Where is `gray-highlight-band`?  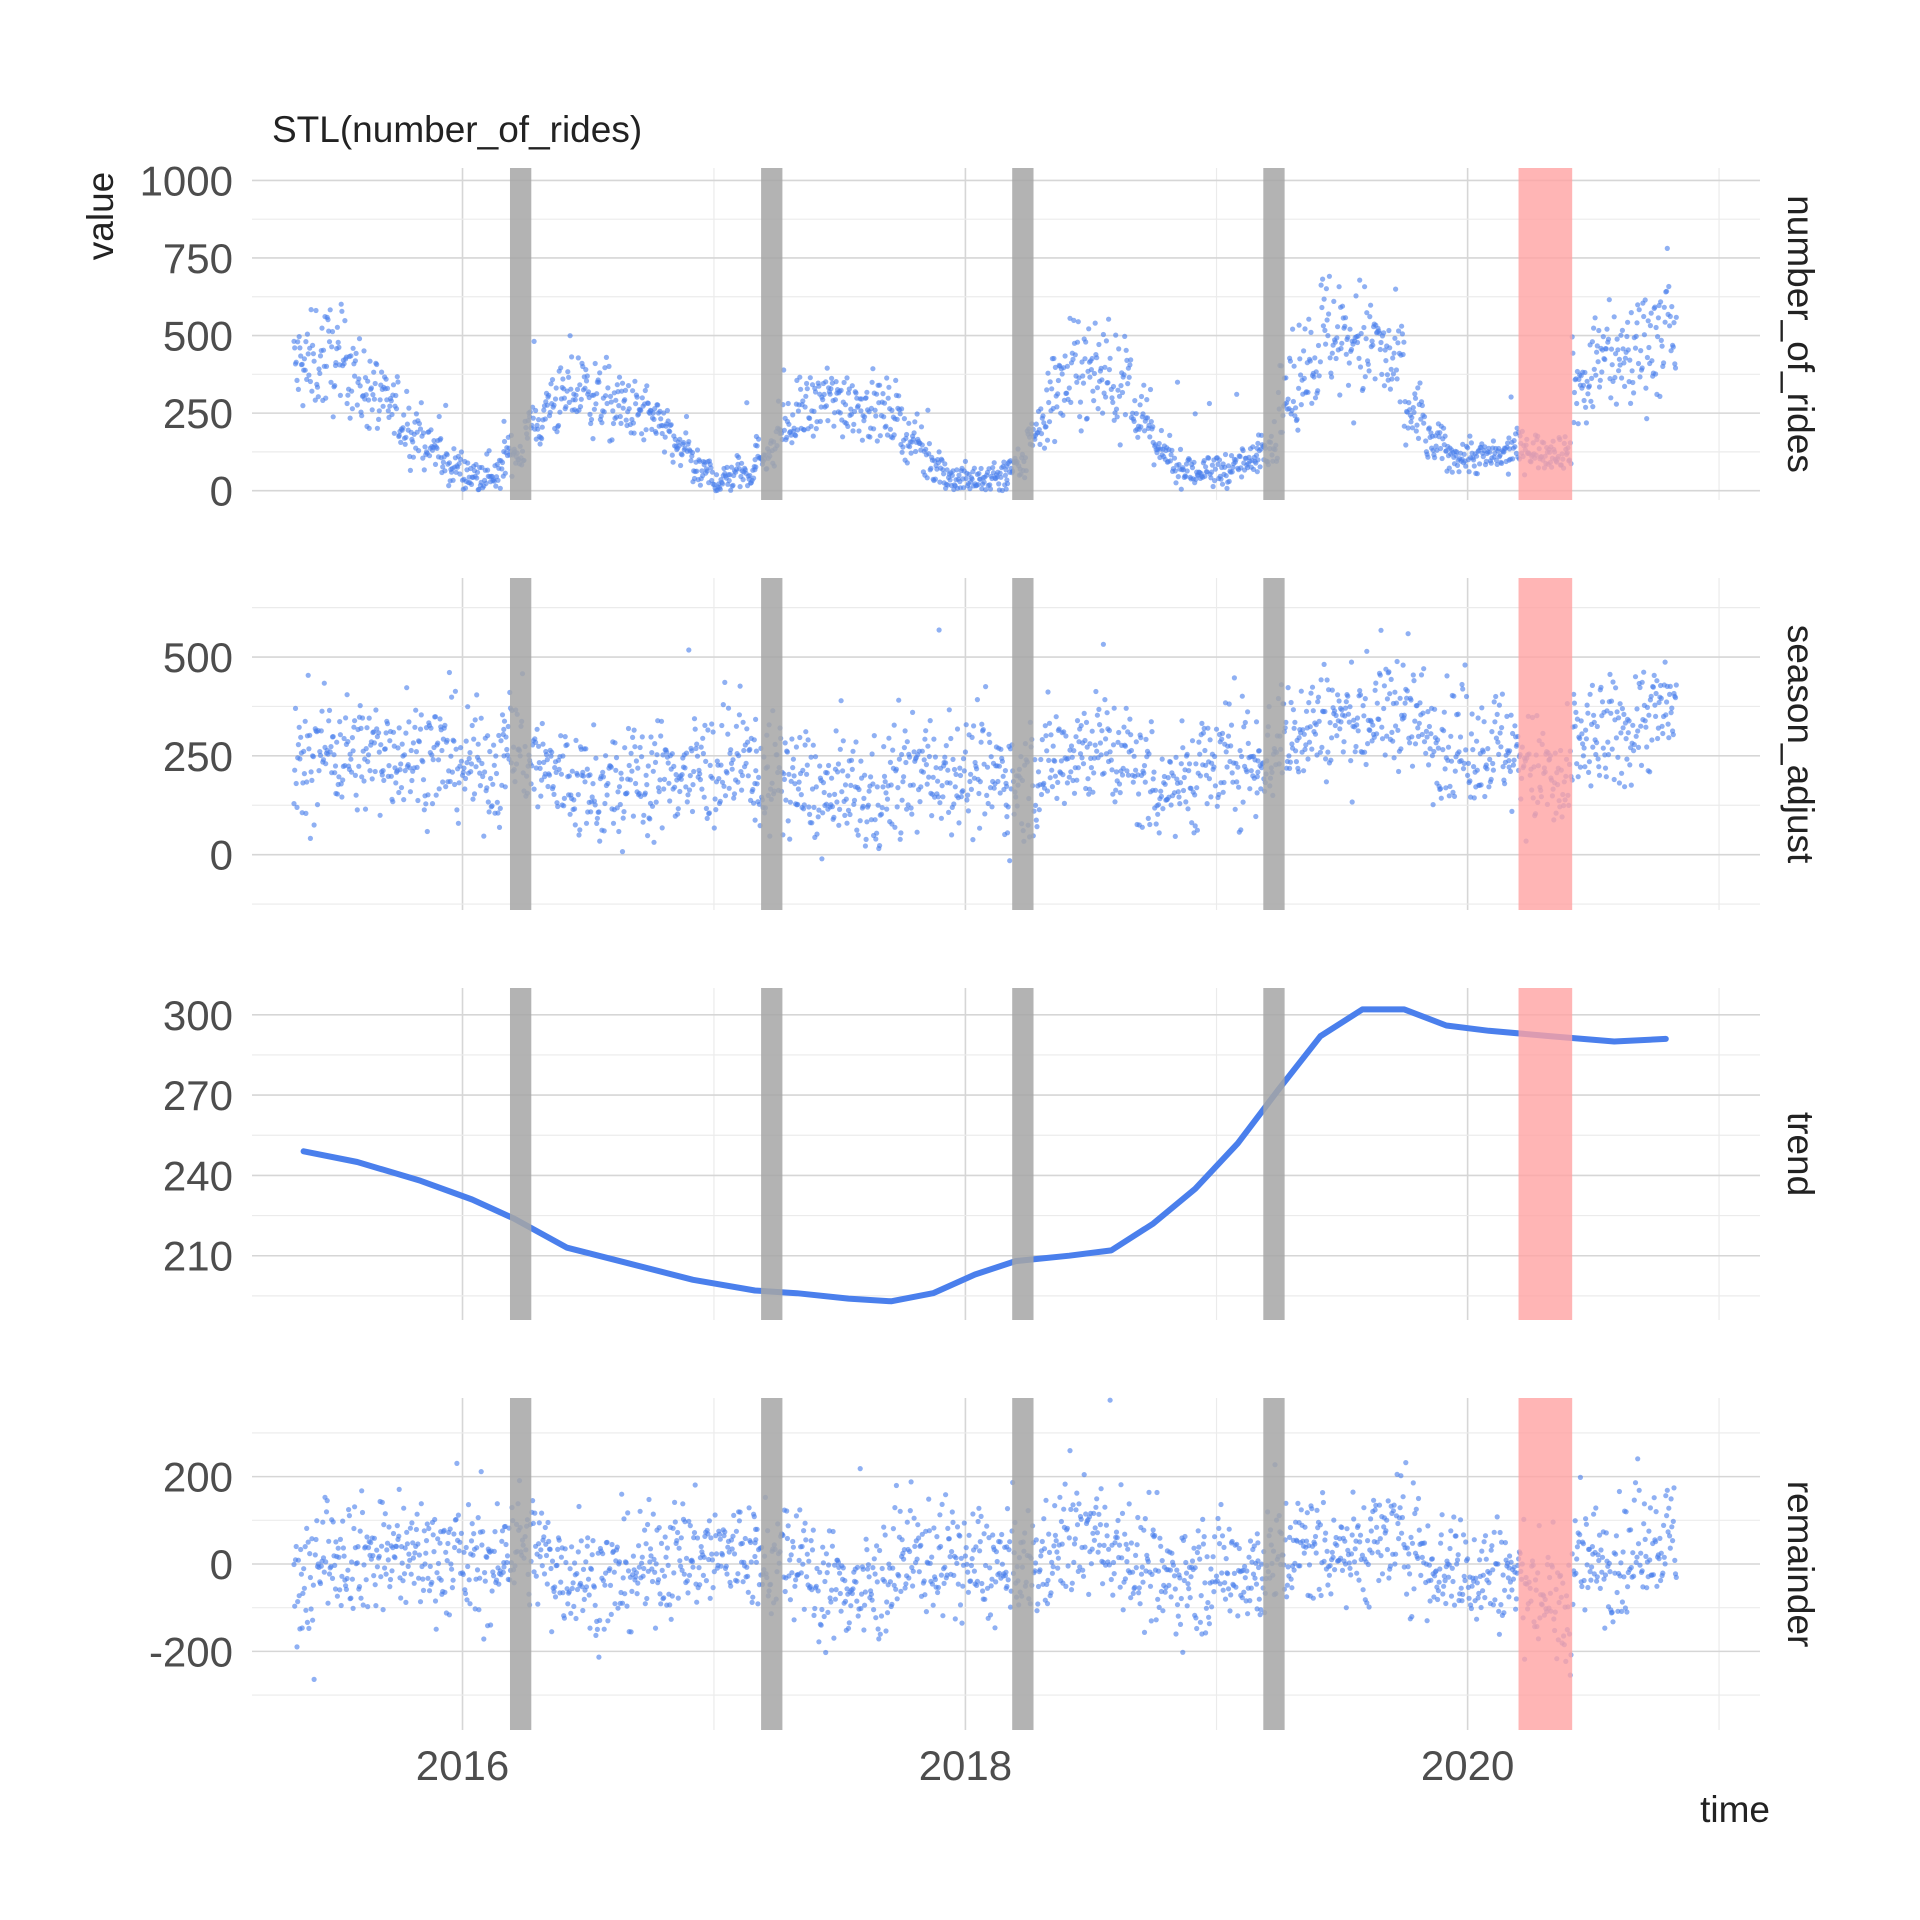
gray-highlight-band is located at coordinates (772, 1154).